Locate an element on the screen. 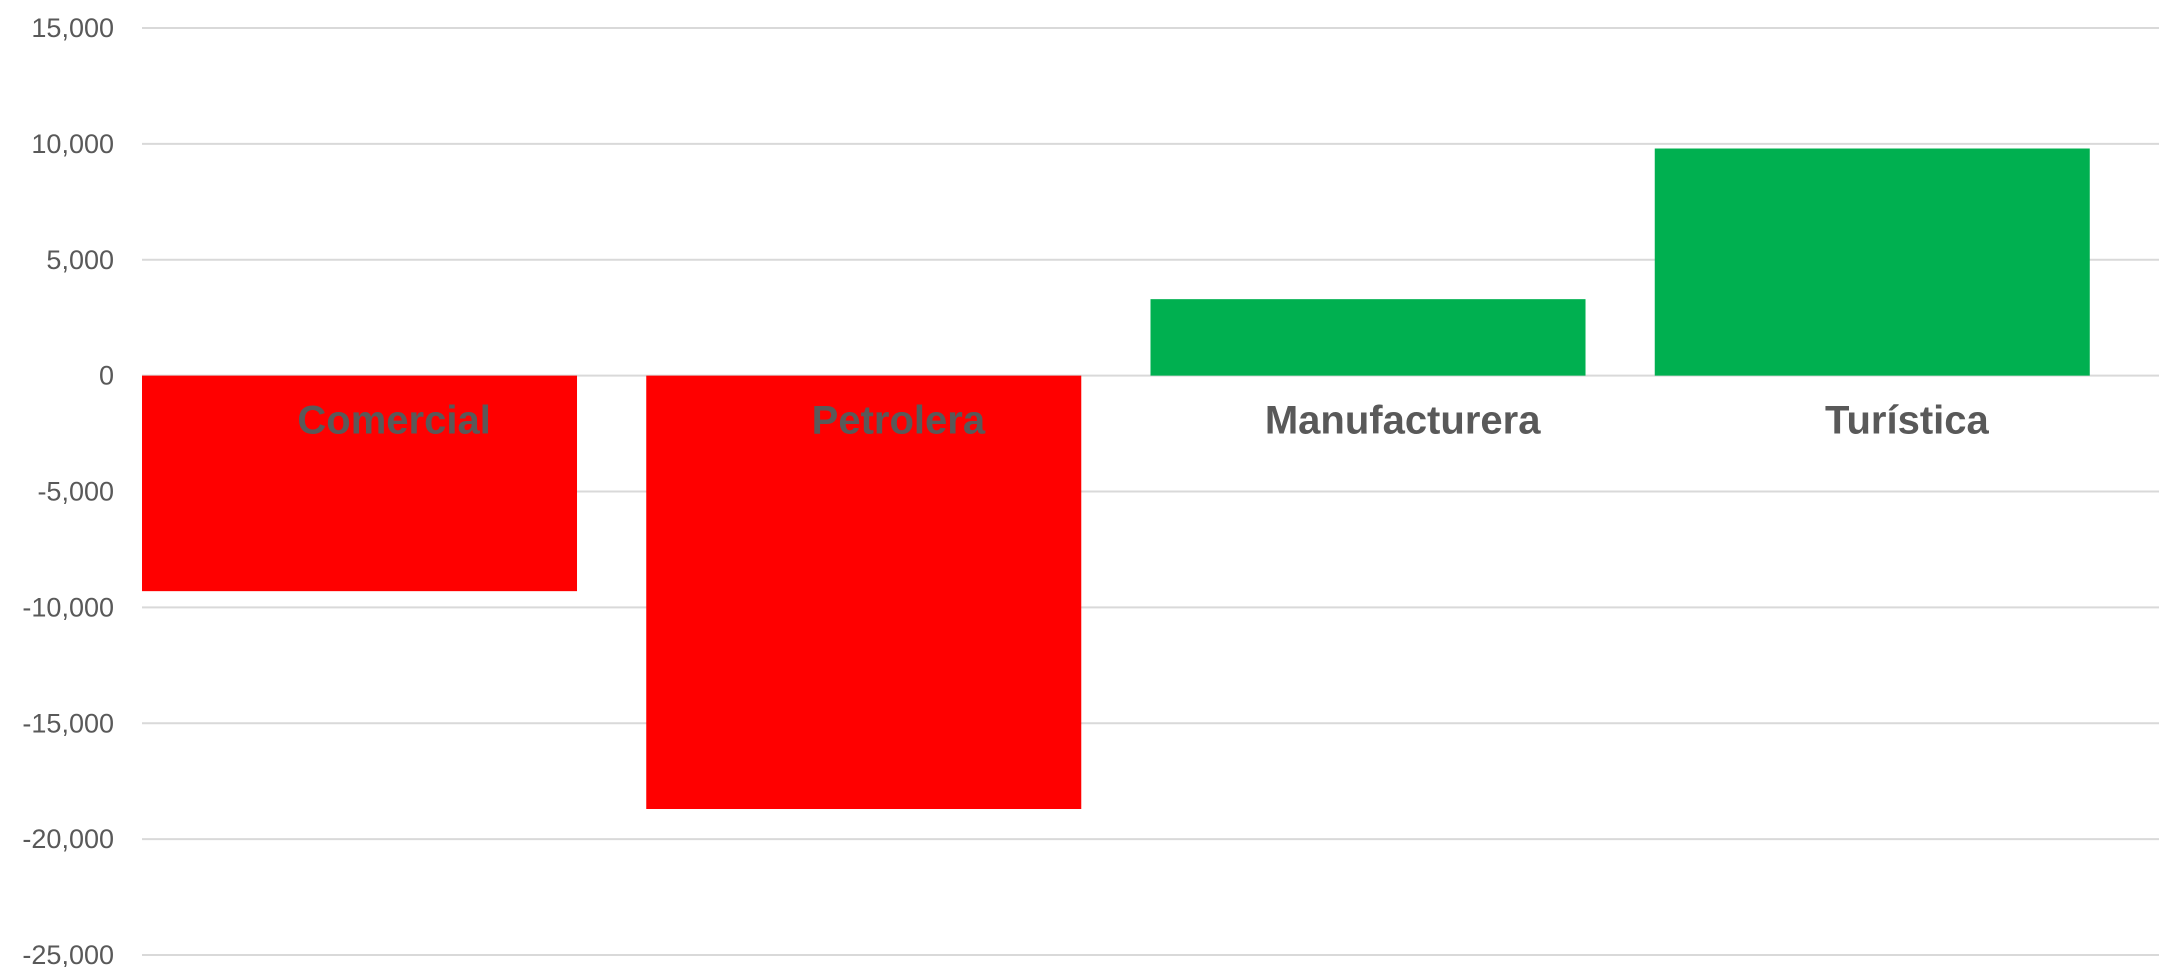  category-labels: Comercial Petrolera Manufacturera Turística is located at coordinates (1143, 421).